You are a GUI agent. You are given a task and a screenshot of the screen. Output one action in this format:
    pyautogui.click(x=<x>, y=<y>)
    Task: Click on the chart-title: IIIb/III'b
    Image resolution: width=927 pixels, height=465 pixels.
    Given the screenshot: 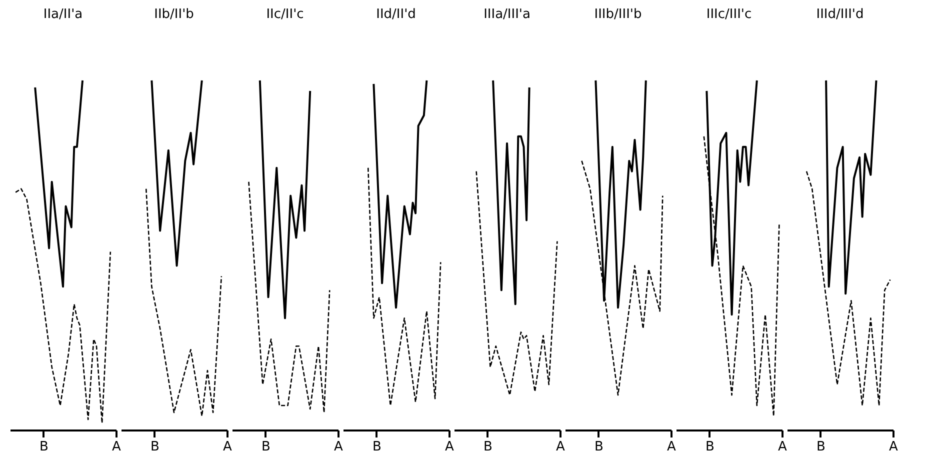 What is the action you would take?
    pyautogui.click(x=618, y=14)
    